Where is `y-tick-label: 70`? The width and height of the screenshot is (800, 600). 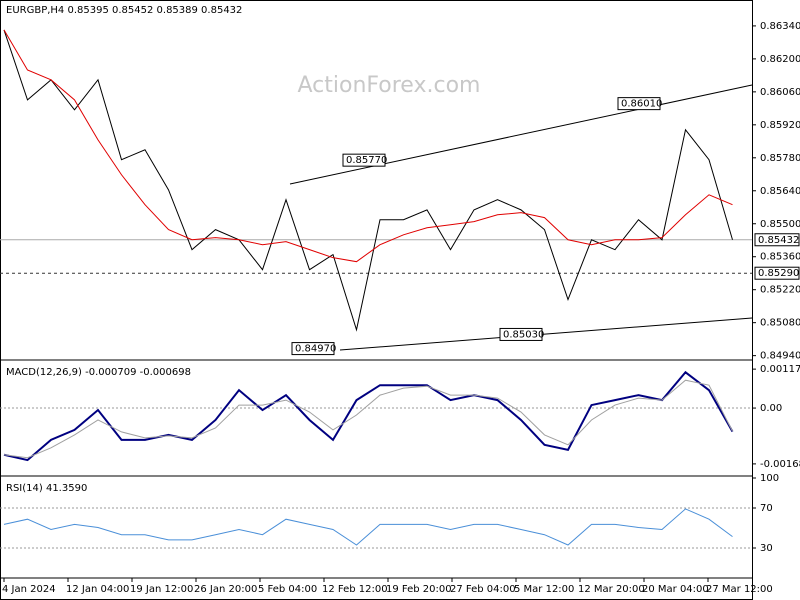 y-tick-label: 70 is located at coordinates (766, 508).